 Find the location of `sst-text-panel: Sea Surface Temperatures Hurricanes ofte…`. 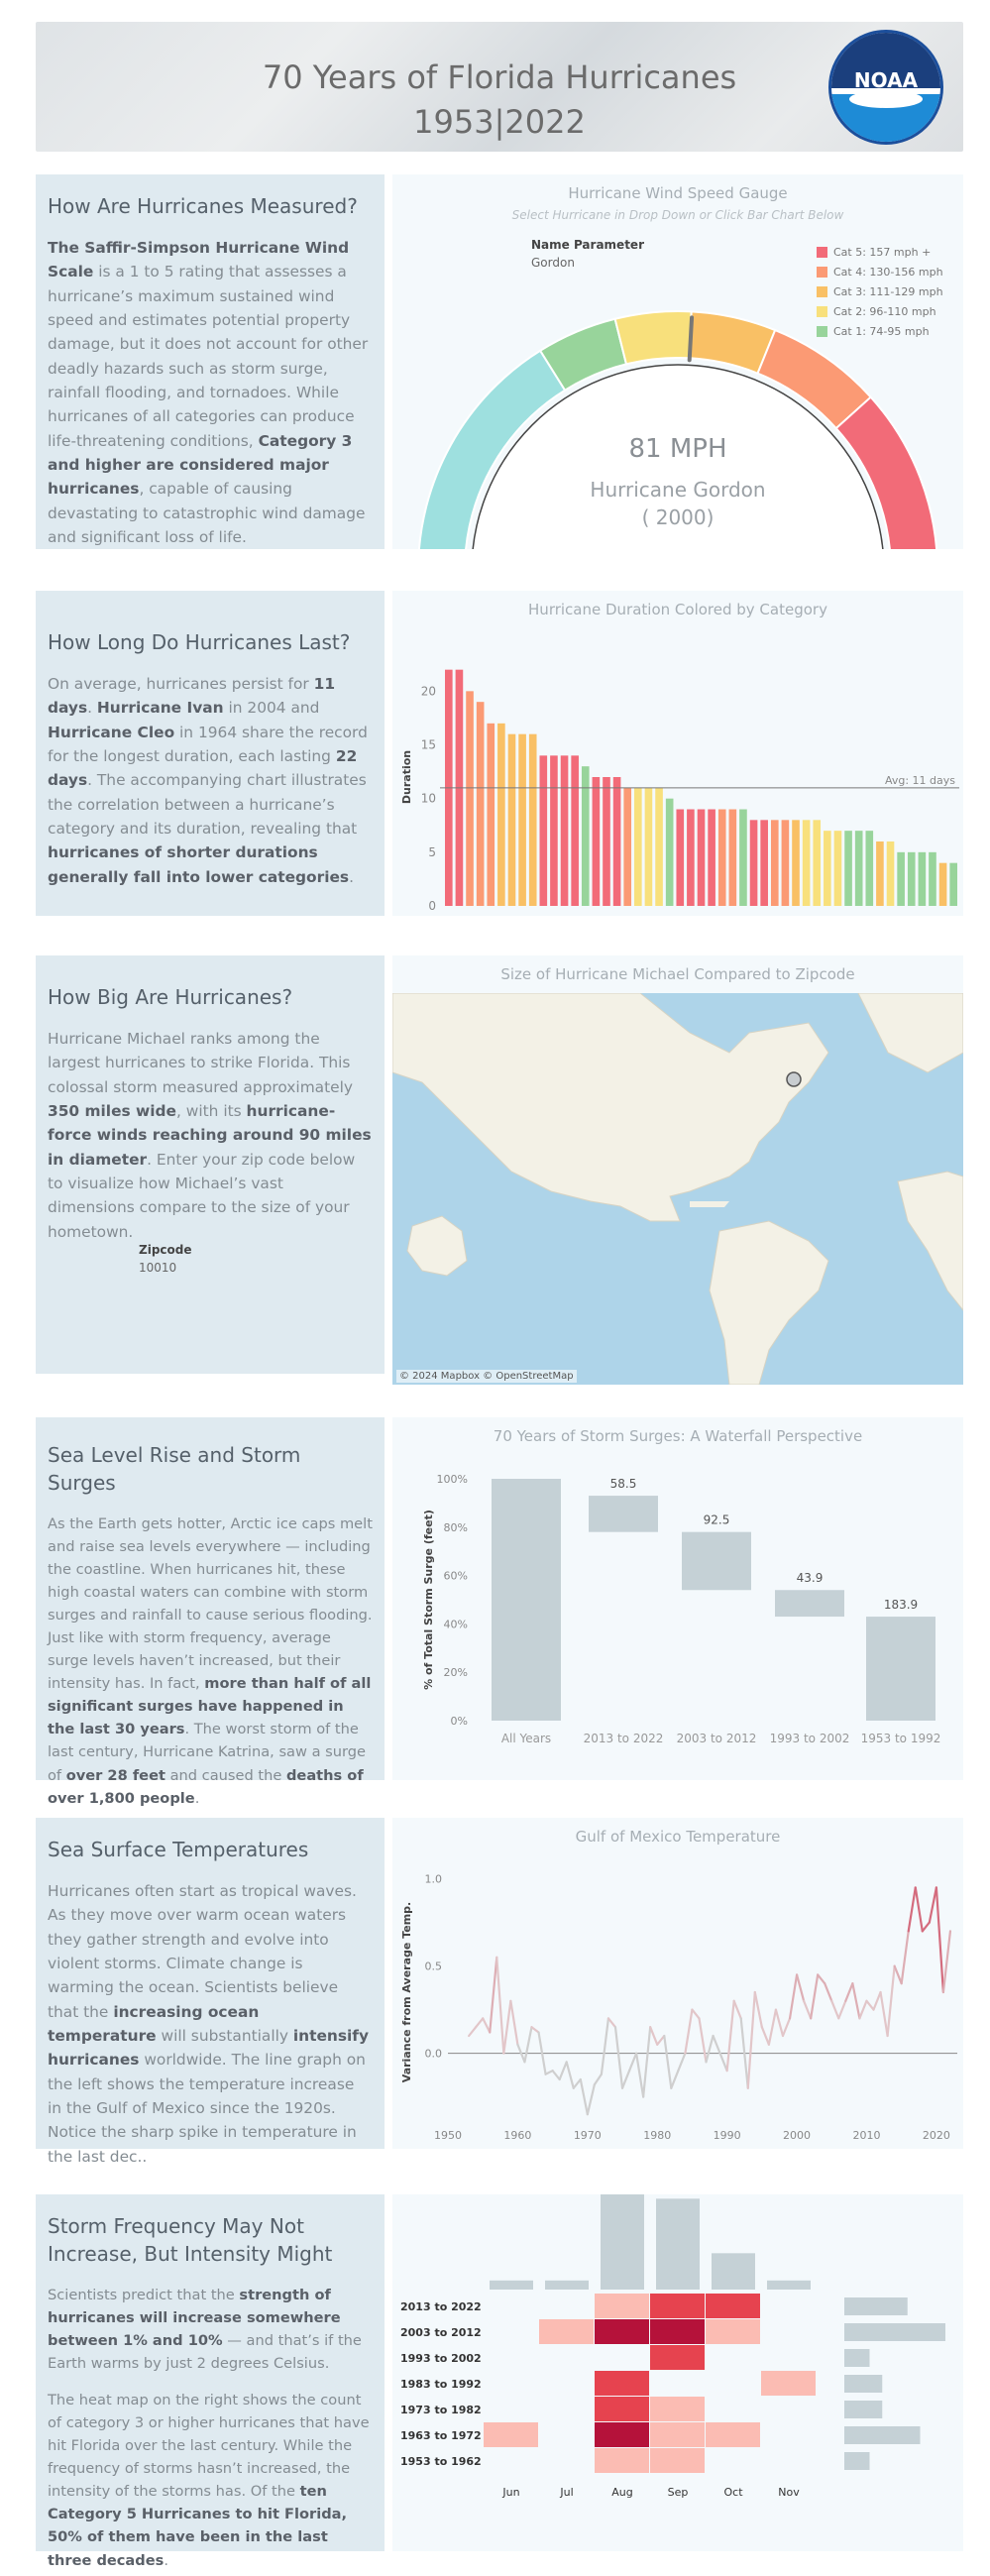

sst-text-panel: Sea Surface Temperatures Hurricanes ofte… is located at coordinates (210, 1992).